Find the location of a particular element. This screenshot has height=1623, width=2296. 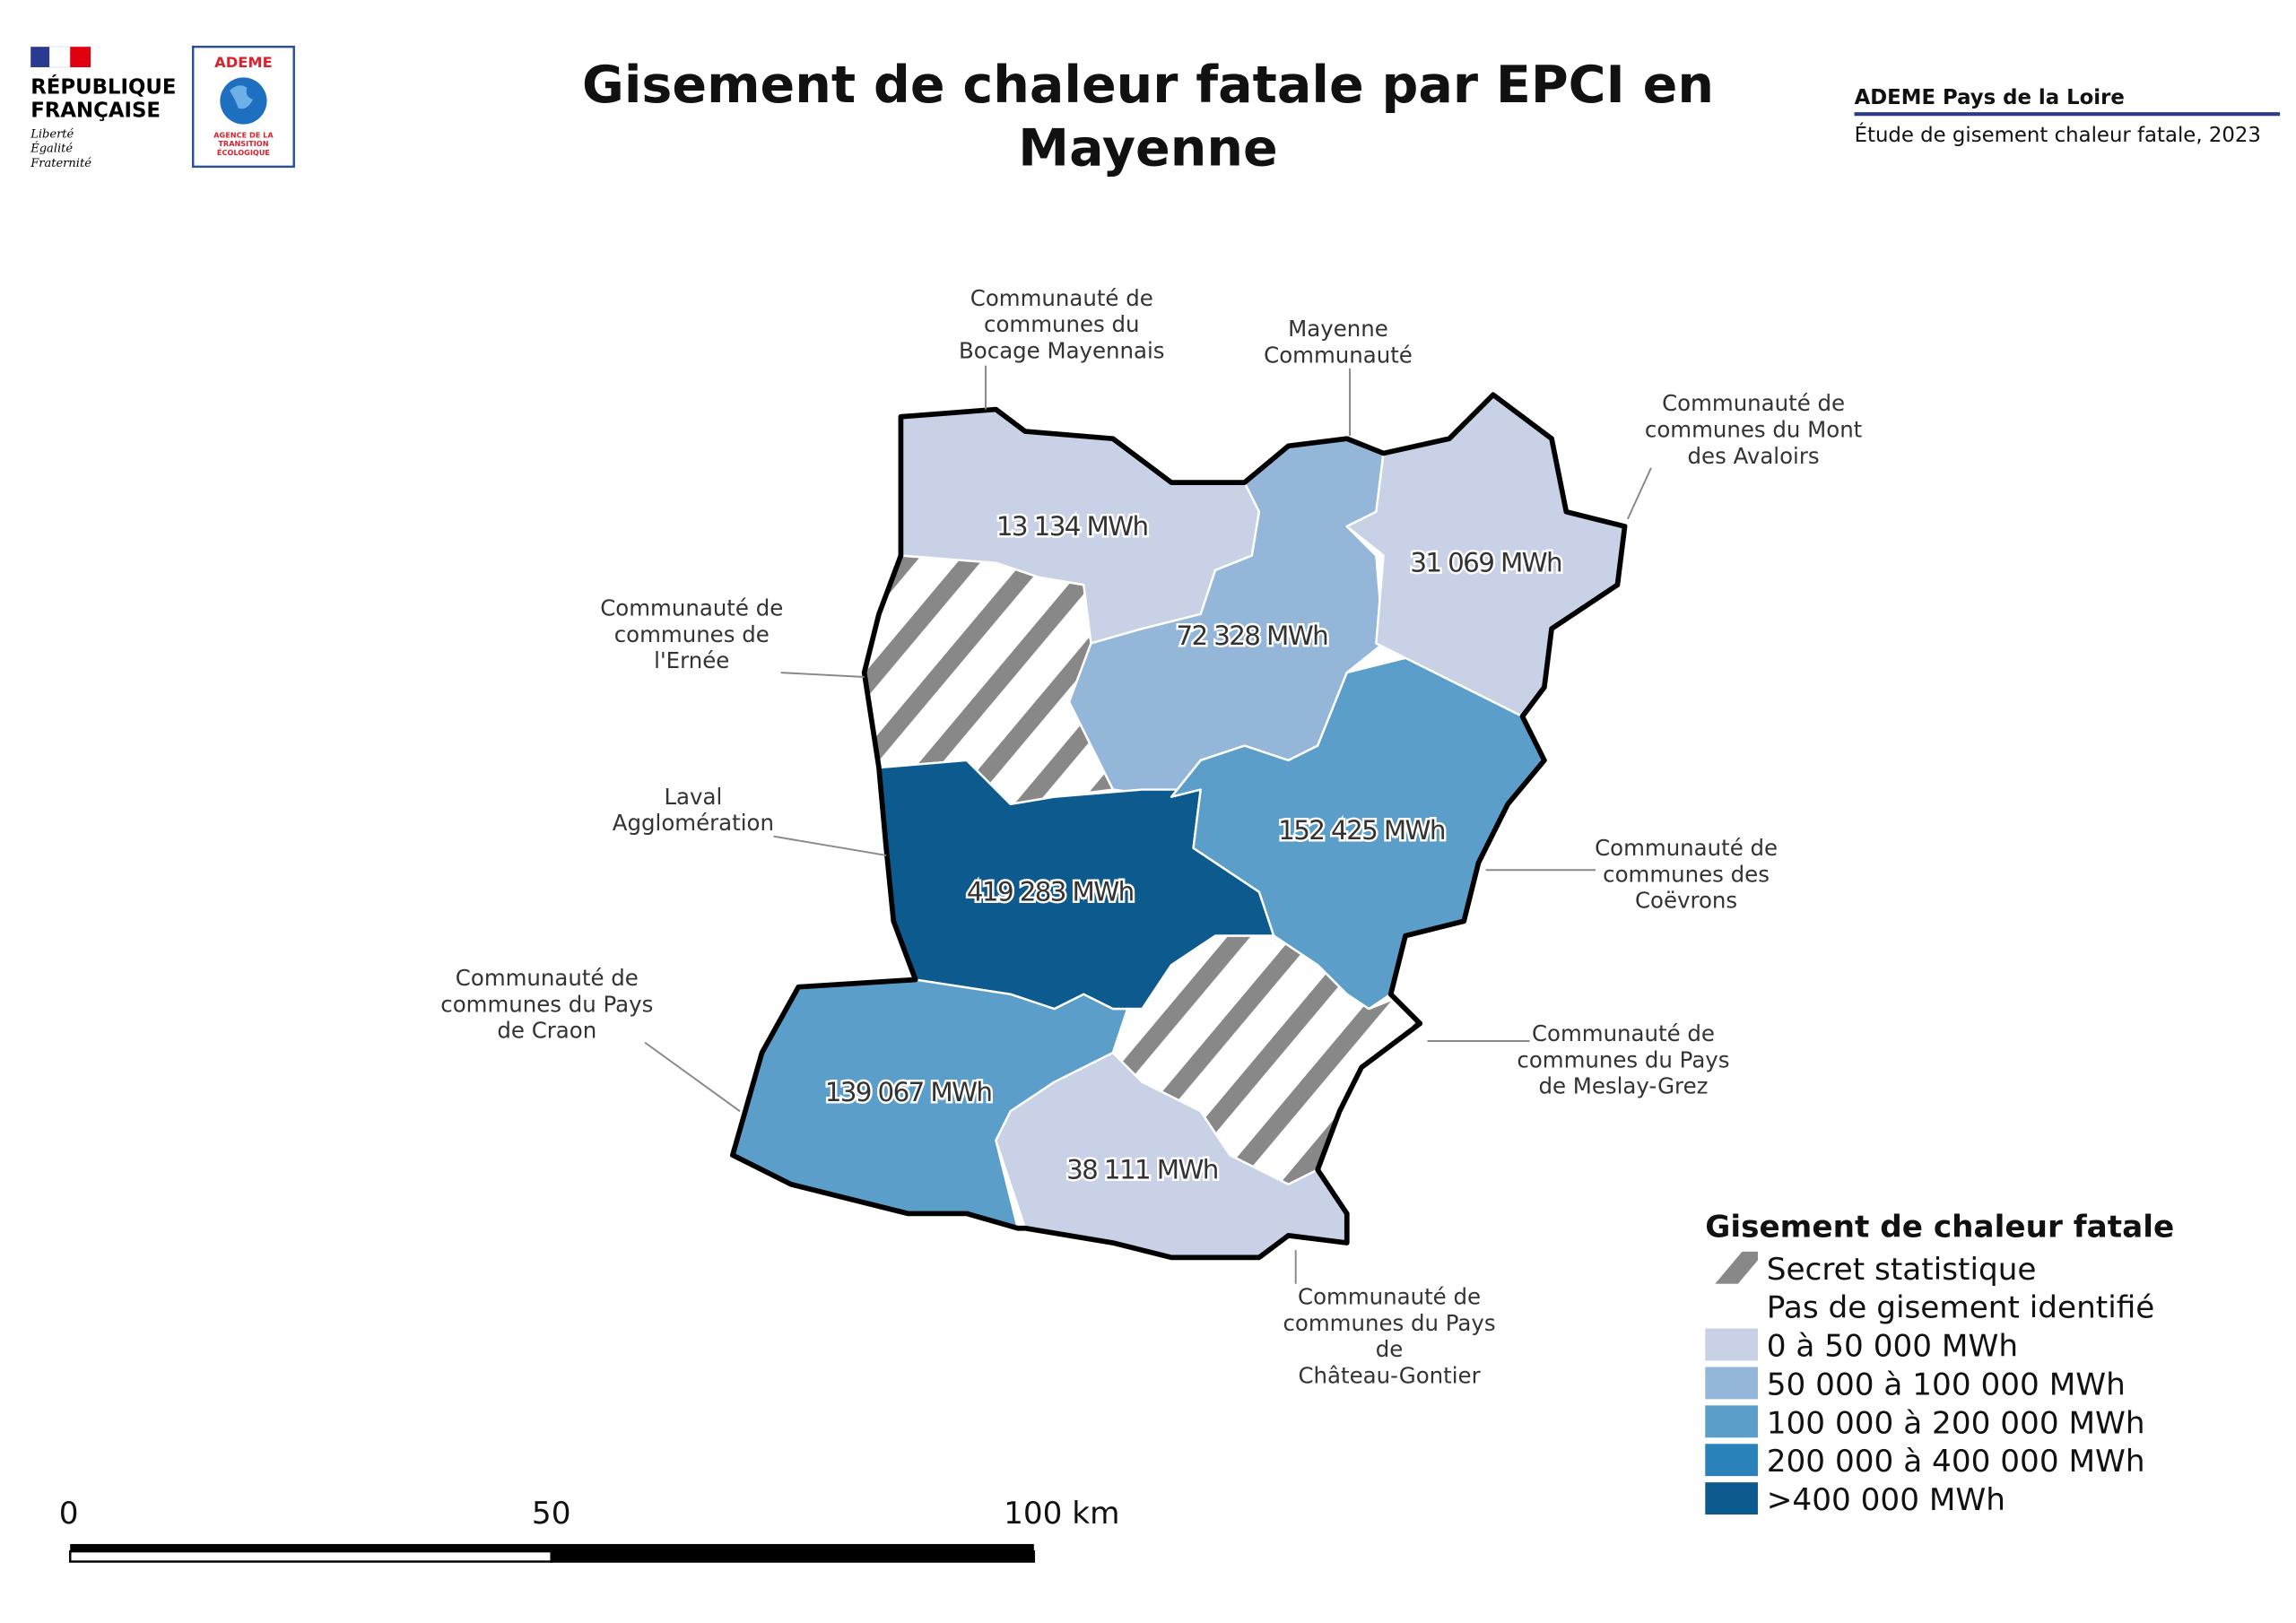

agency-subtitle: TRANSITION is located at coordinates (243, 143).